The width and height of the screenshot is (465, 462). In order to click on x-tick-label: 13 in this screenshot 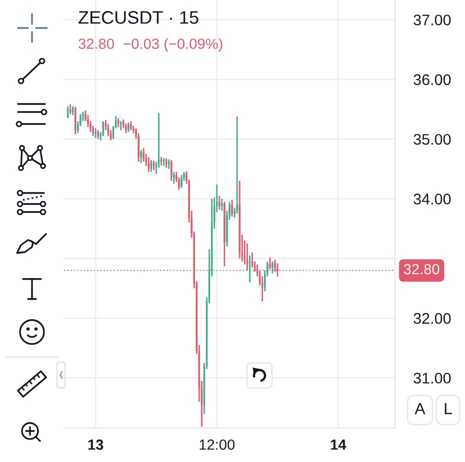, I will do `click(96, 444)`.